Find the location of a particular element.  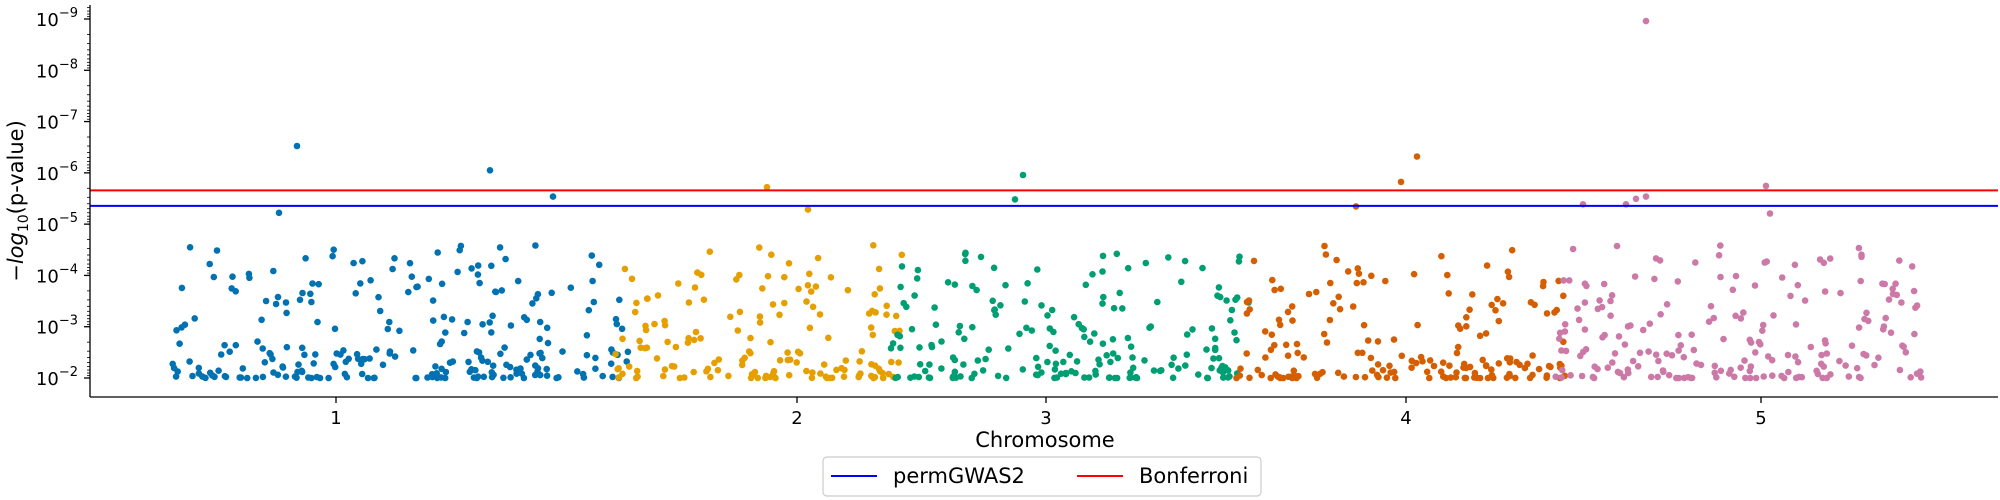

y-tick-label: 10−5 is located at coordinates (57, 223).